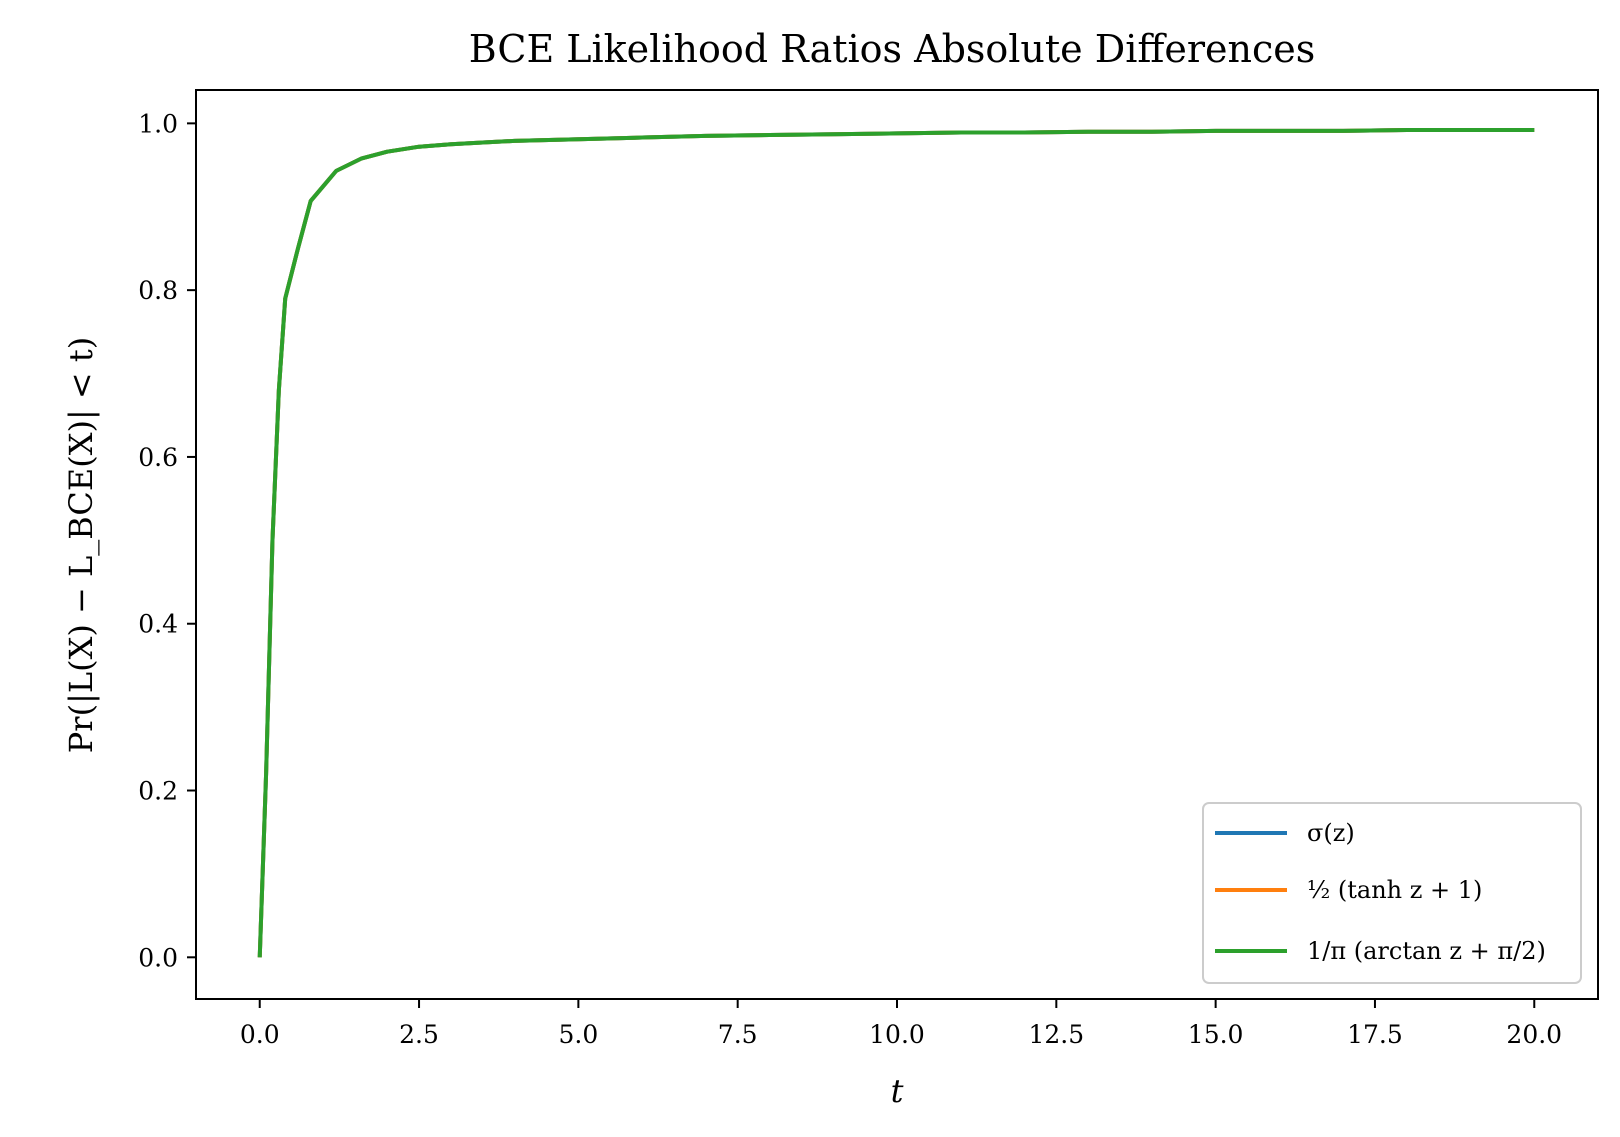  I want to click on legend-box, so click(1392, 893).